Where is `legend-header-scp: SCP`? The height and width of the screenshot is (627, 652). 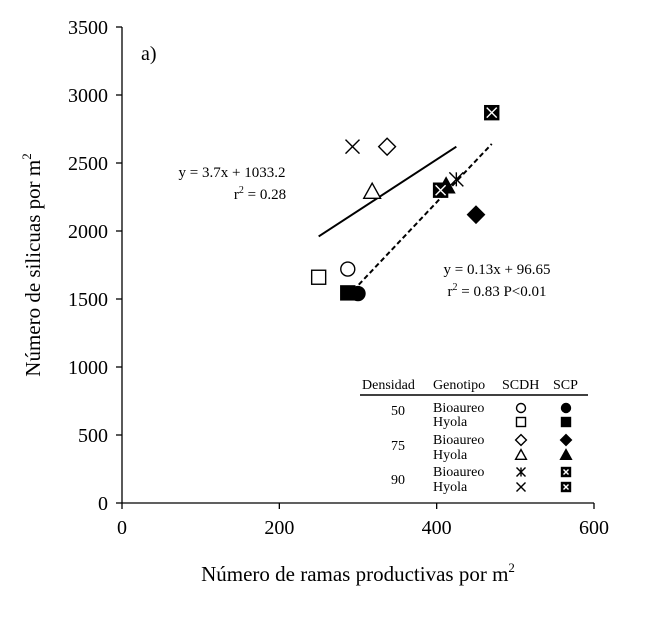
legend-header-scp: SCP is located at coordinates (565, 385).